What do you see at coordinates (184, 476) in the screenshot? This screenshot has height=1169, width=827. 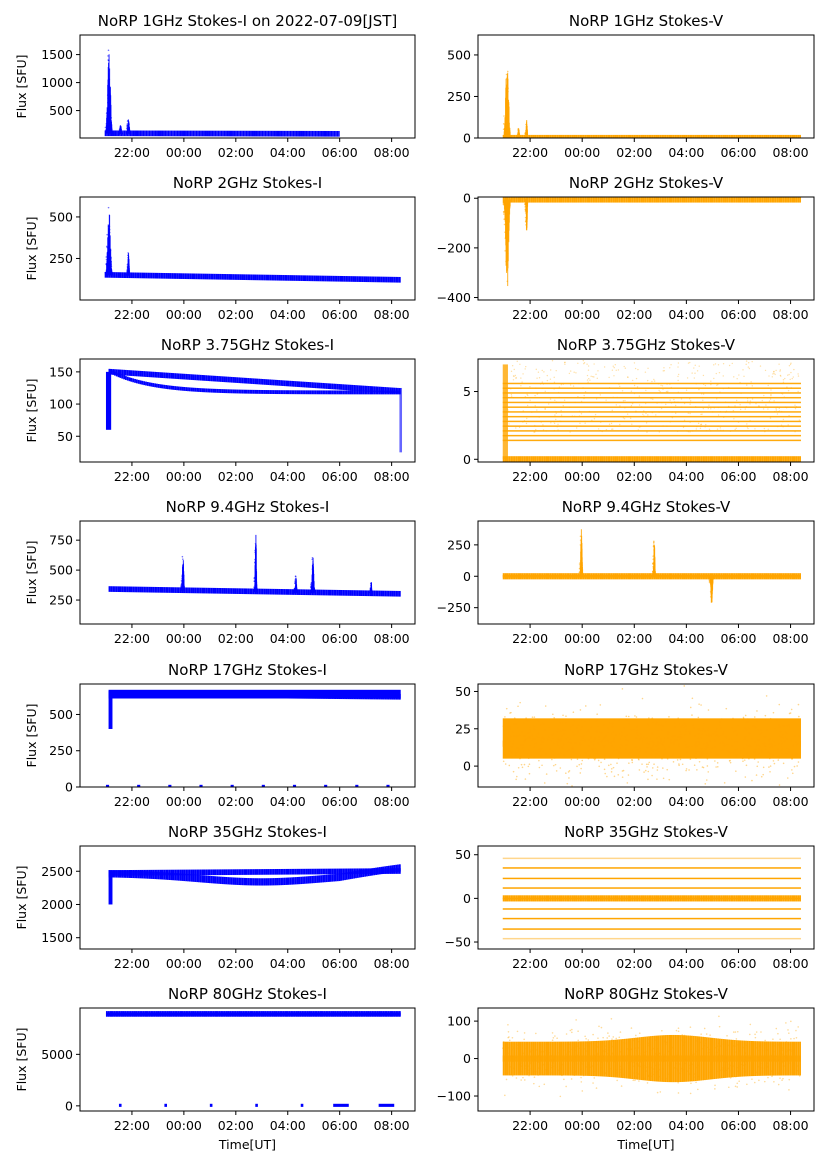 I see `x-tick-label: 00:00` at bounding box center [184, 476].